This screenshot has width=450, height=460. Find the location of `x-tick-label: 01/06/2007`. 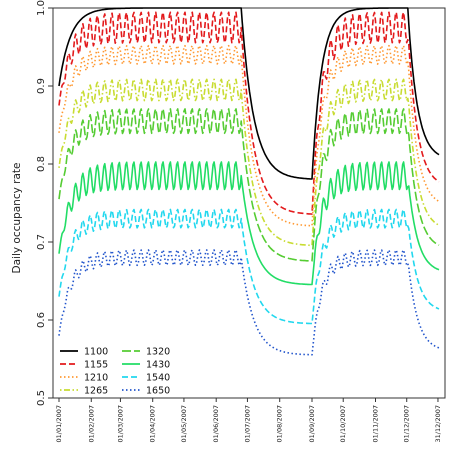

x-tick-label: 01/06/2007 is located at coordinates (216, 423).